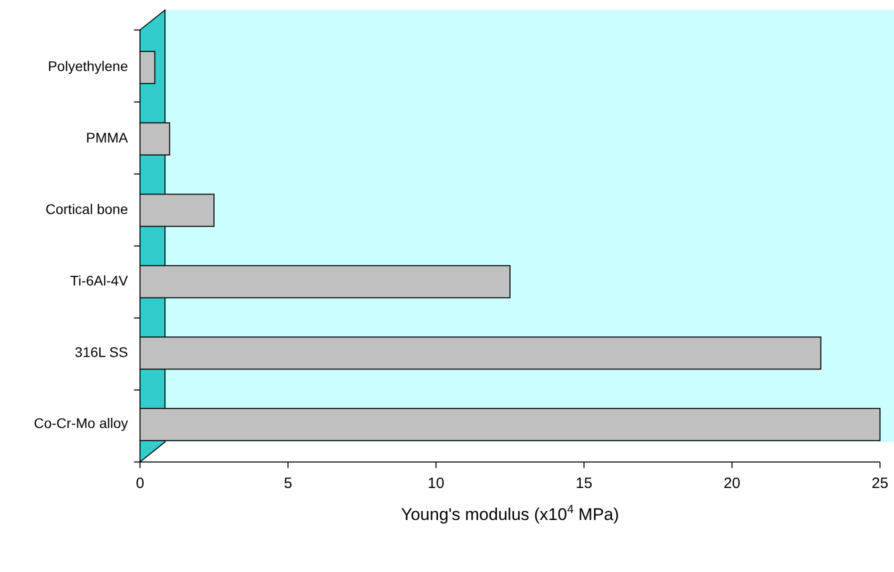 The image size is (894, 572). What do you see at coordinates (288, 483) in the screenshot?
I see `x-tick-label: 5` at bounding box center [288, 483].